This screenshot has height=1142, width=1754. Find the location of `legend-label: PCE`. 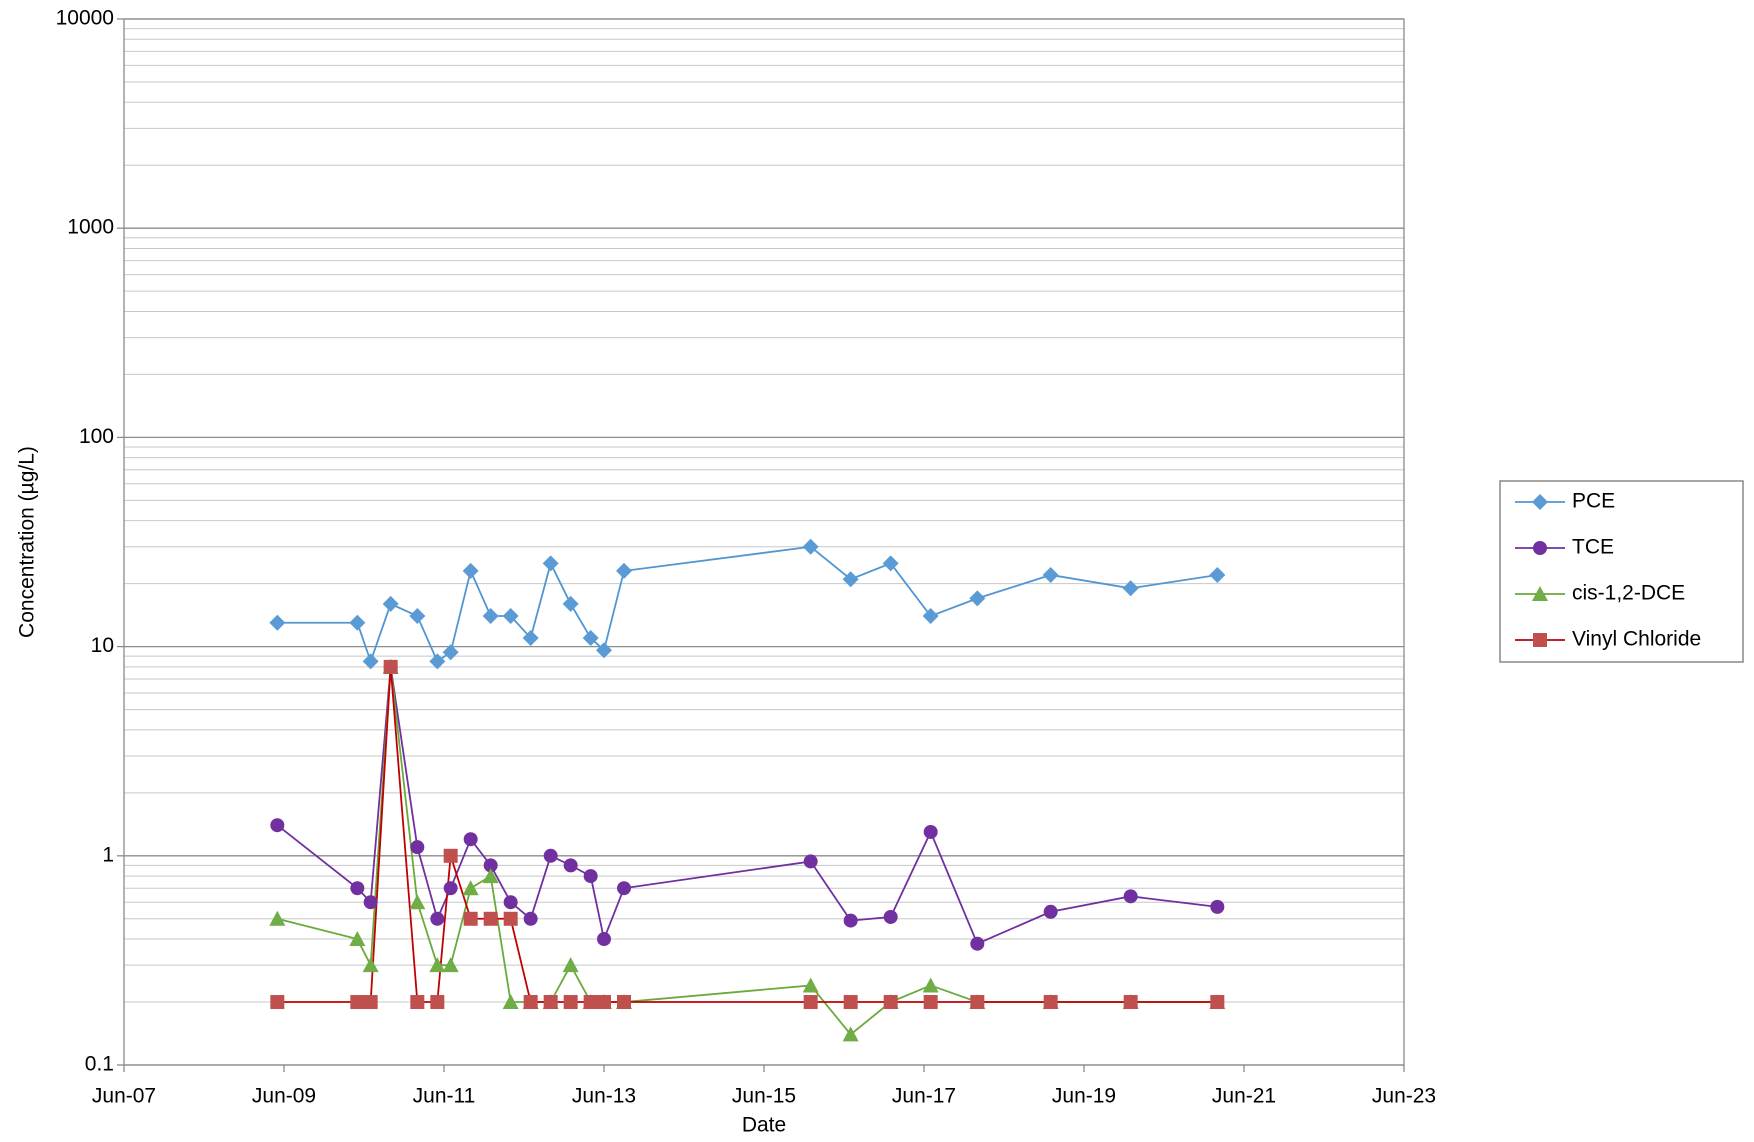

legend-label: PCE is located at coordinates (1593, 501).